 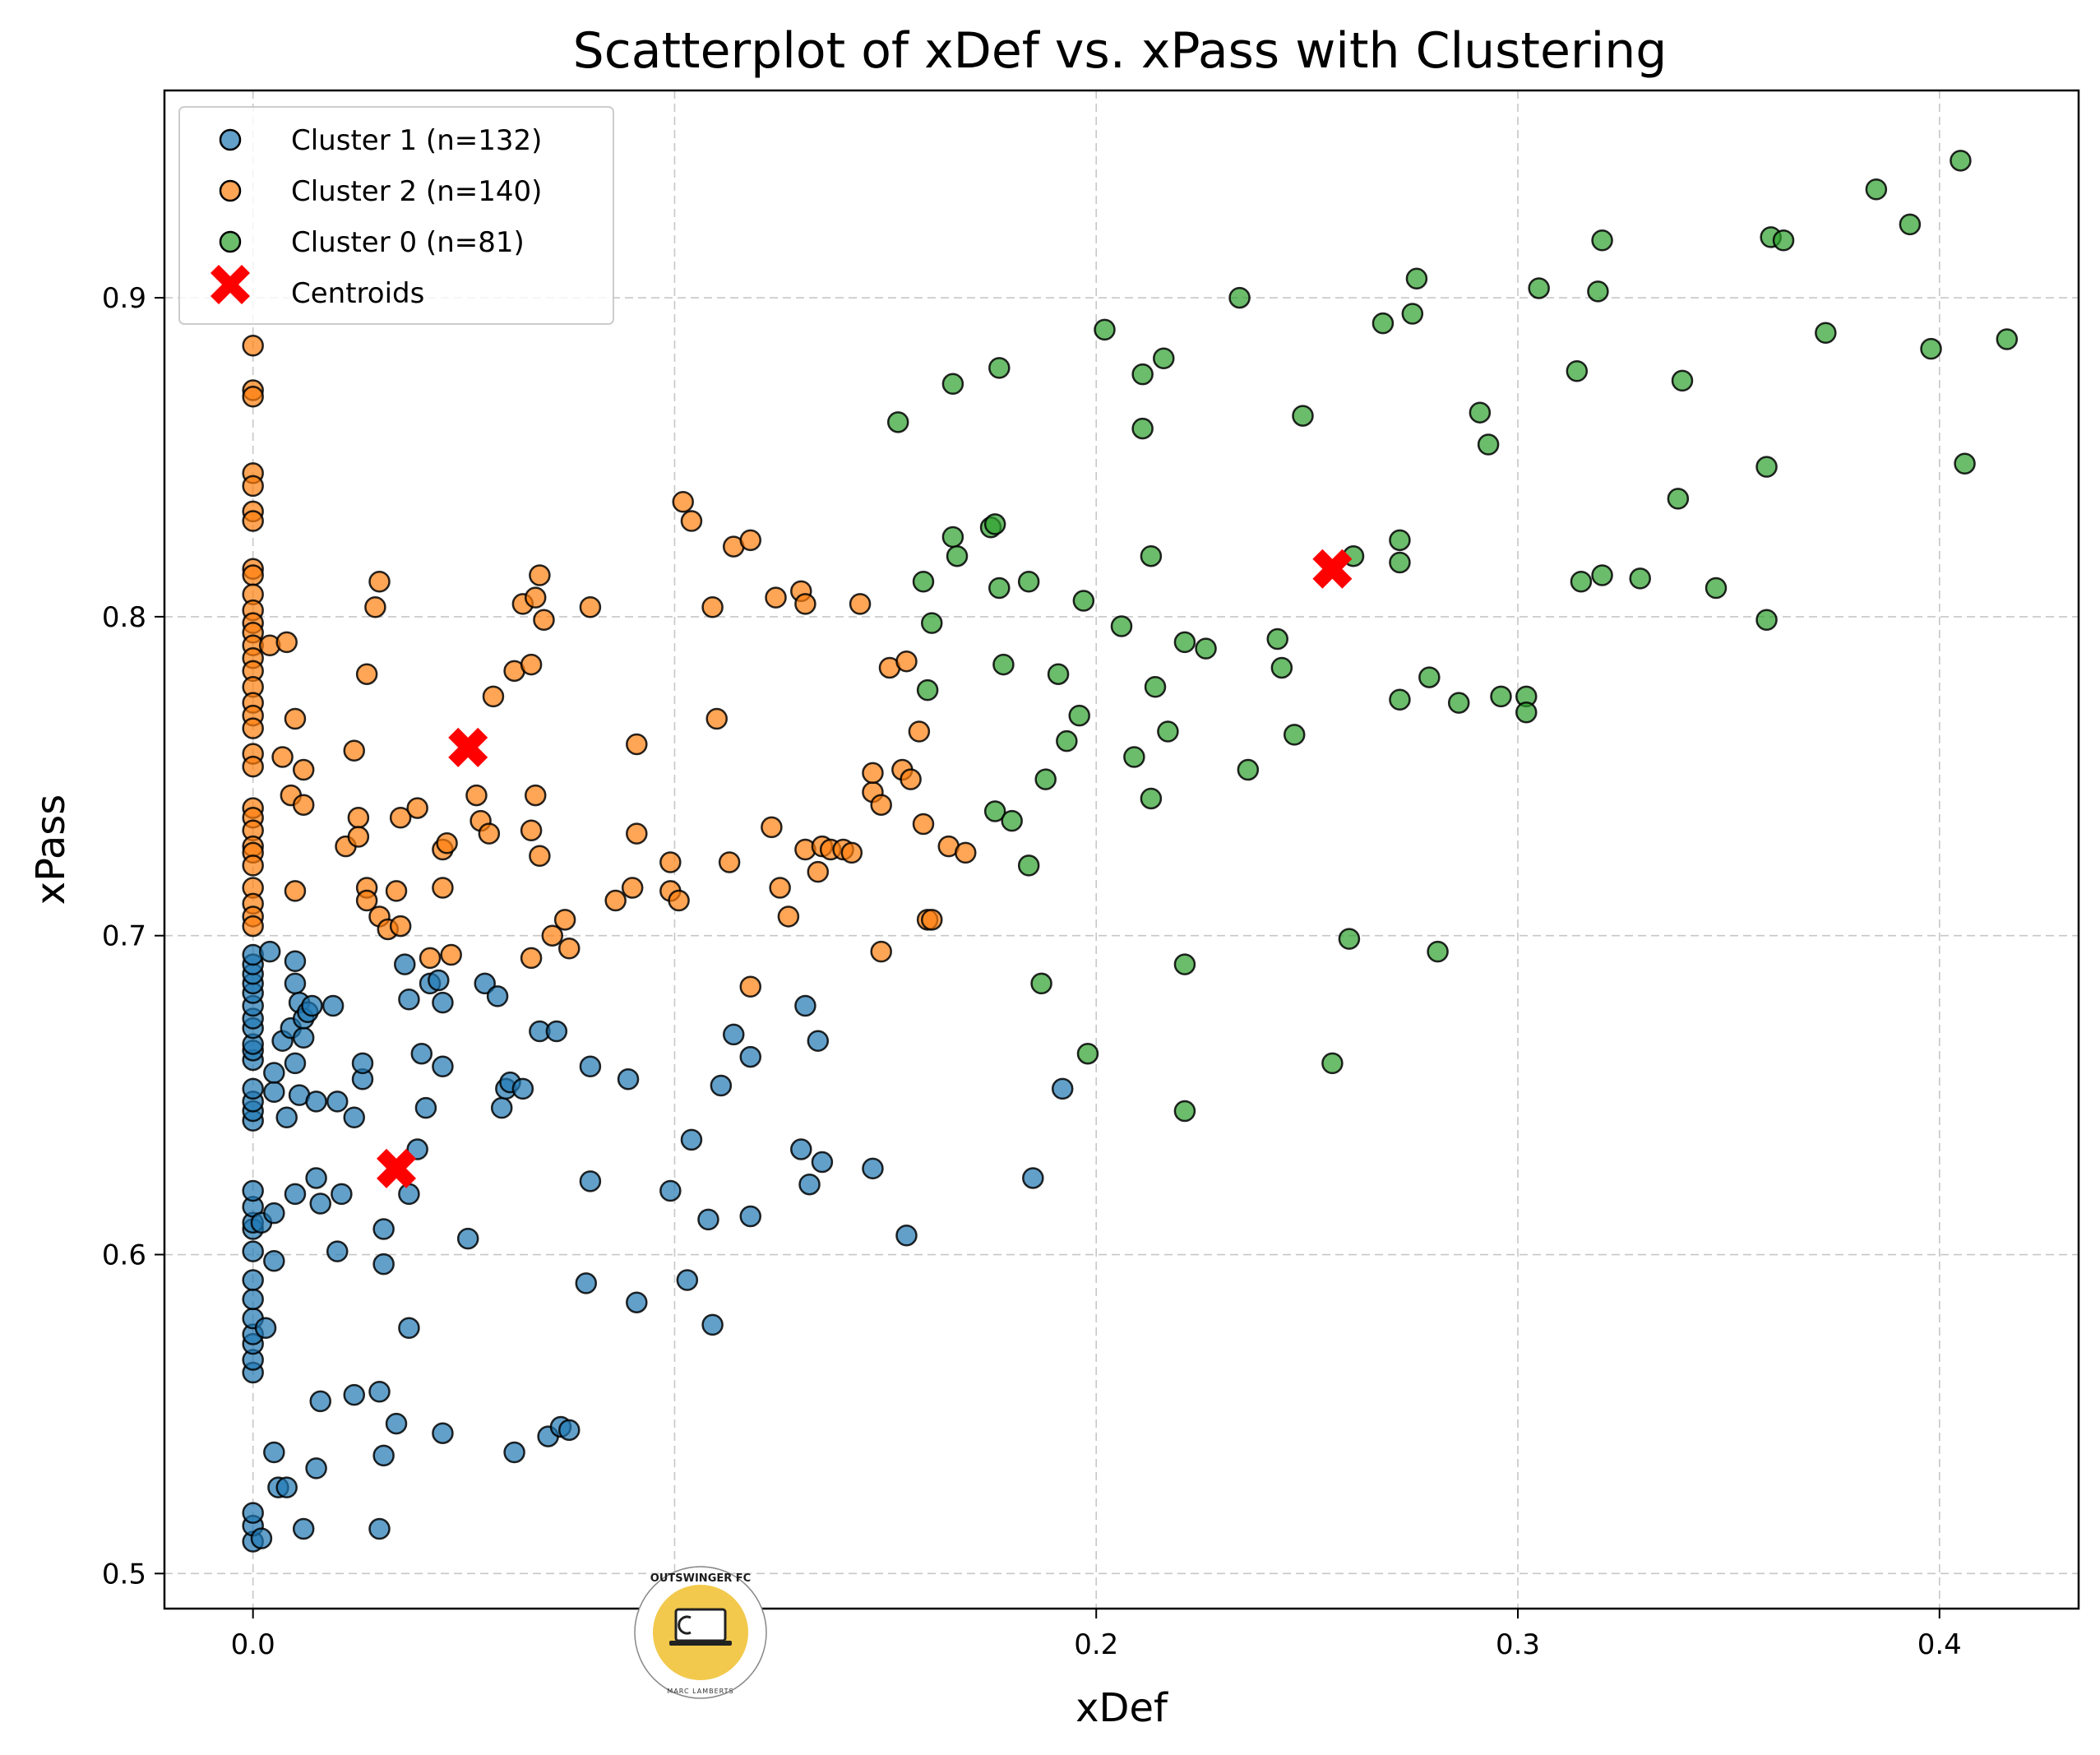 I want to click on logo-c-glyph-icon, so click(x=685, y=1625).